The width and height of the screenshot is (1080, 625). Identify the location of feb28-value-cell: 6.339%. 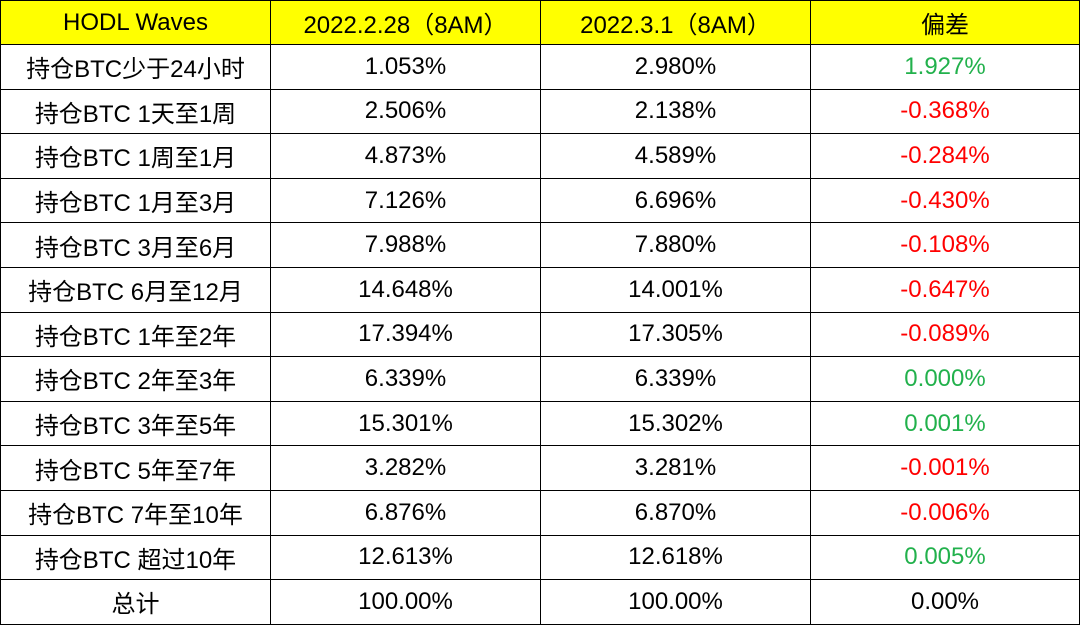
(405, 379).